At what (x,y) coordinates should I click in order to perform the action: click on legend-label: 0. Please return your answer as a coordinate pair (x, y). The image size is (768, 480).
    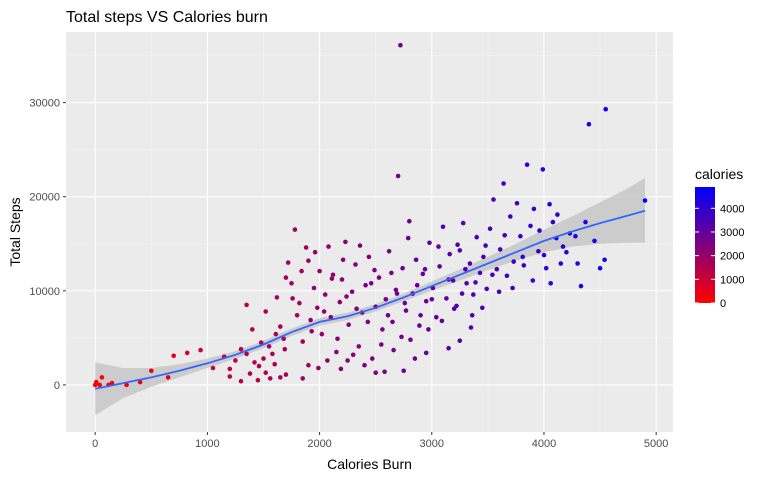
    Looking at the image, I should click on (723, 304).